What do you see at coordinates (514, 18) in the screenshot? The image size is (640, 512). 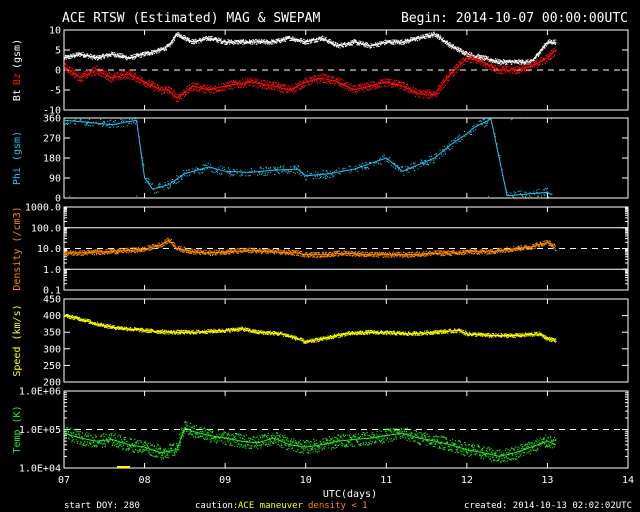 I see `begin-time: Begin: 2014-10-07 00:00:00UTC` at bounding box center [514, 18].